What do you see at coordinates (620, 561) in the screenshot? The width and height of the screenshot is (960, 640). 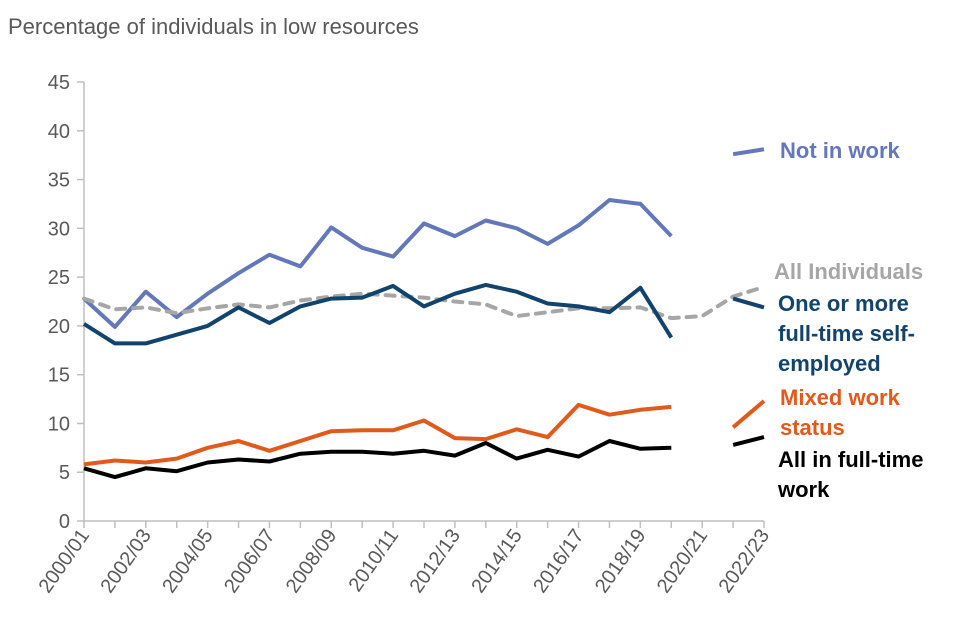 I see `x-tick-label: 2018/19` at bounding box center [620, 561].